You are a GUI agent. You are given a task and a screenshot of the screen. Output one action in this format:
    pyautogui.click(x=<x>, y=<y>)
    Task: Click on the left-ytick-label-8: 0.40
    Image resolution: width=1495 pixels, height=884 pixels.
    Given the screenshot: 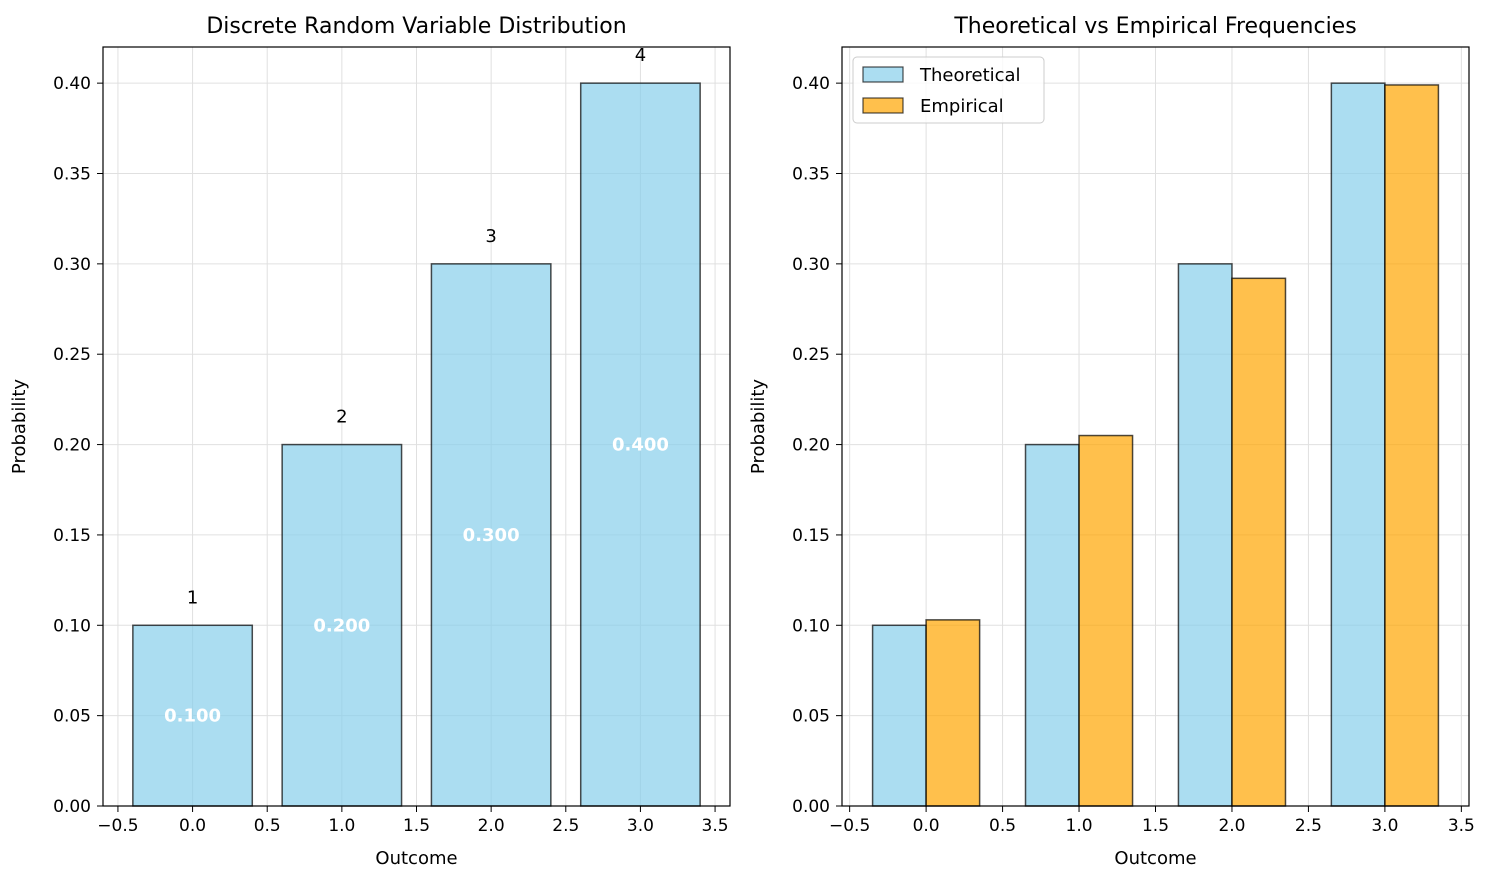 What is the action you would take?
    pyautogui.click(x=72, y=84)
    